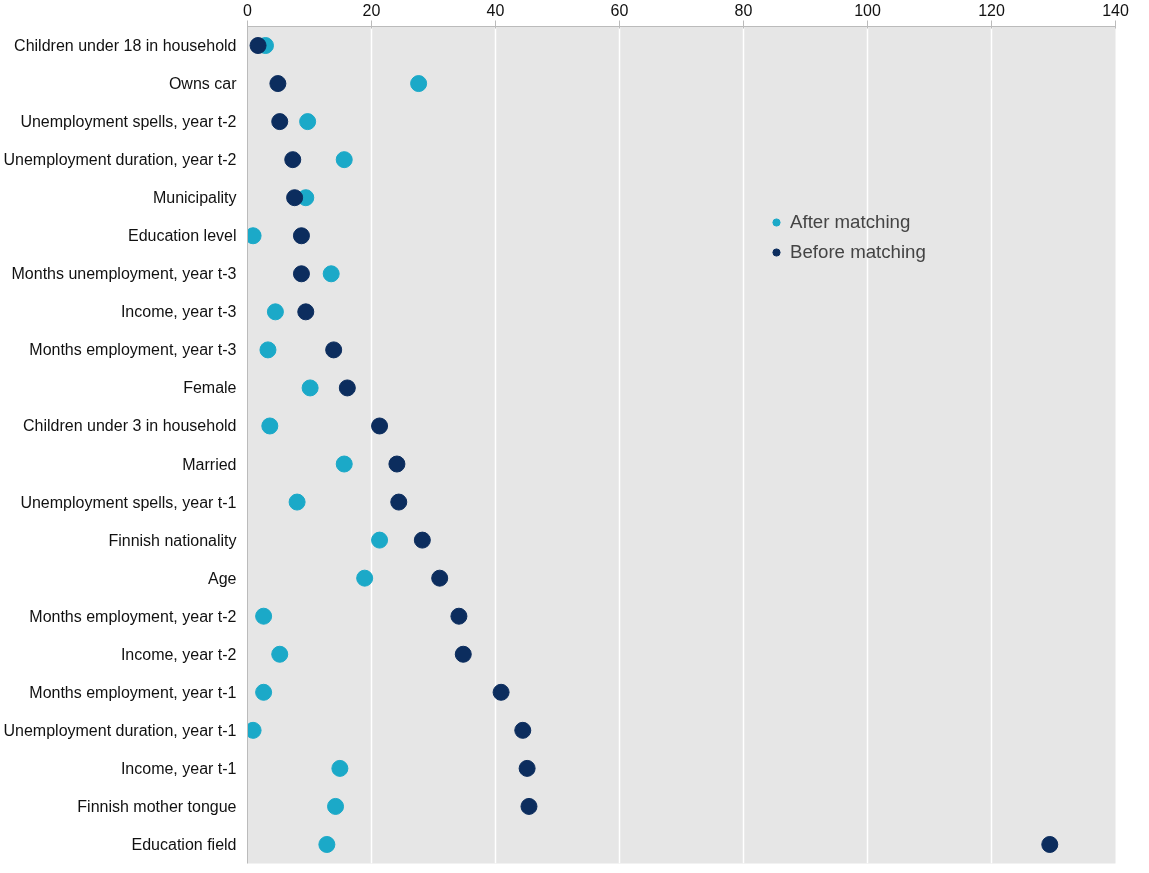 The image size is (1149, 873). Describe the element at coordinates (157, 806) in the screenshot. I see `y-tick-label: Finnish mother tongue` at that location.